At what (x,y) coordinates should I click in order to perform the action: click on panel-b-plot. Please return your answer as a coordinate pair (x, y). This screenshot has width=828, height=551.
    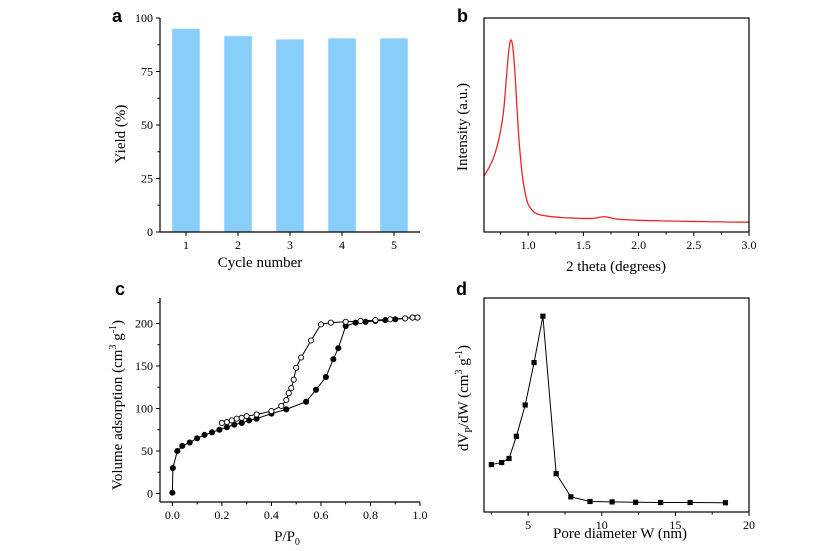
    Looking at the image, I should click on (616, 131).